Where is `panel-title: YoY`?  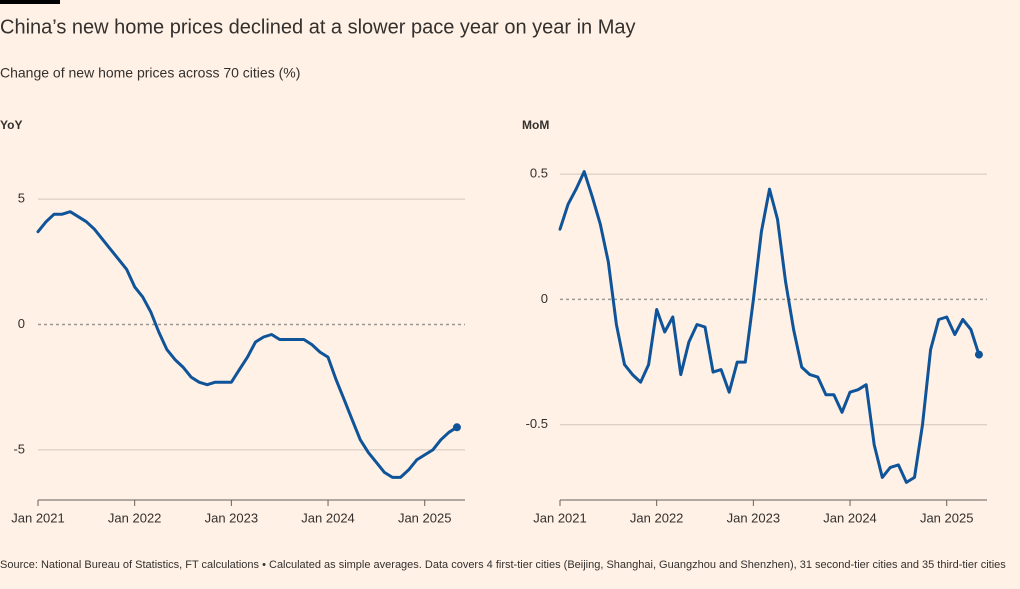 panel-title: YoY is located at coordinates (11, 125).